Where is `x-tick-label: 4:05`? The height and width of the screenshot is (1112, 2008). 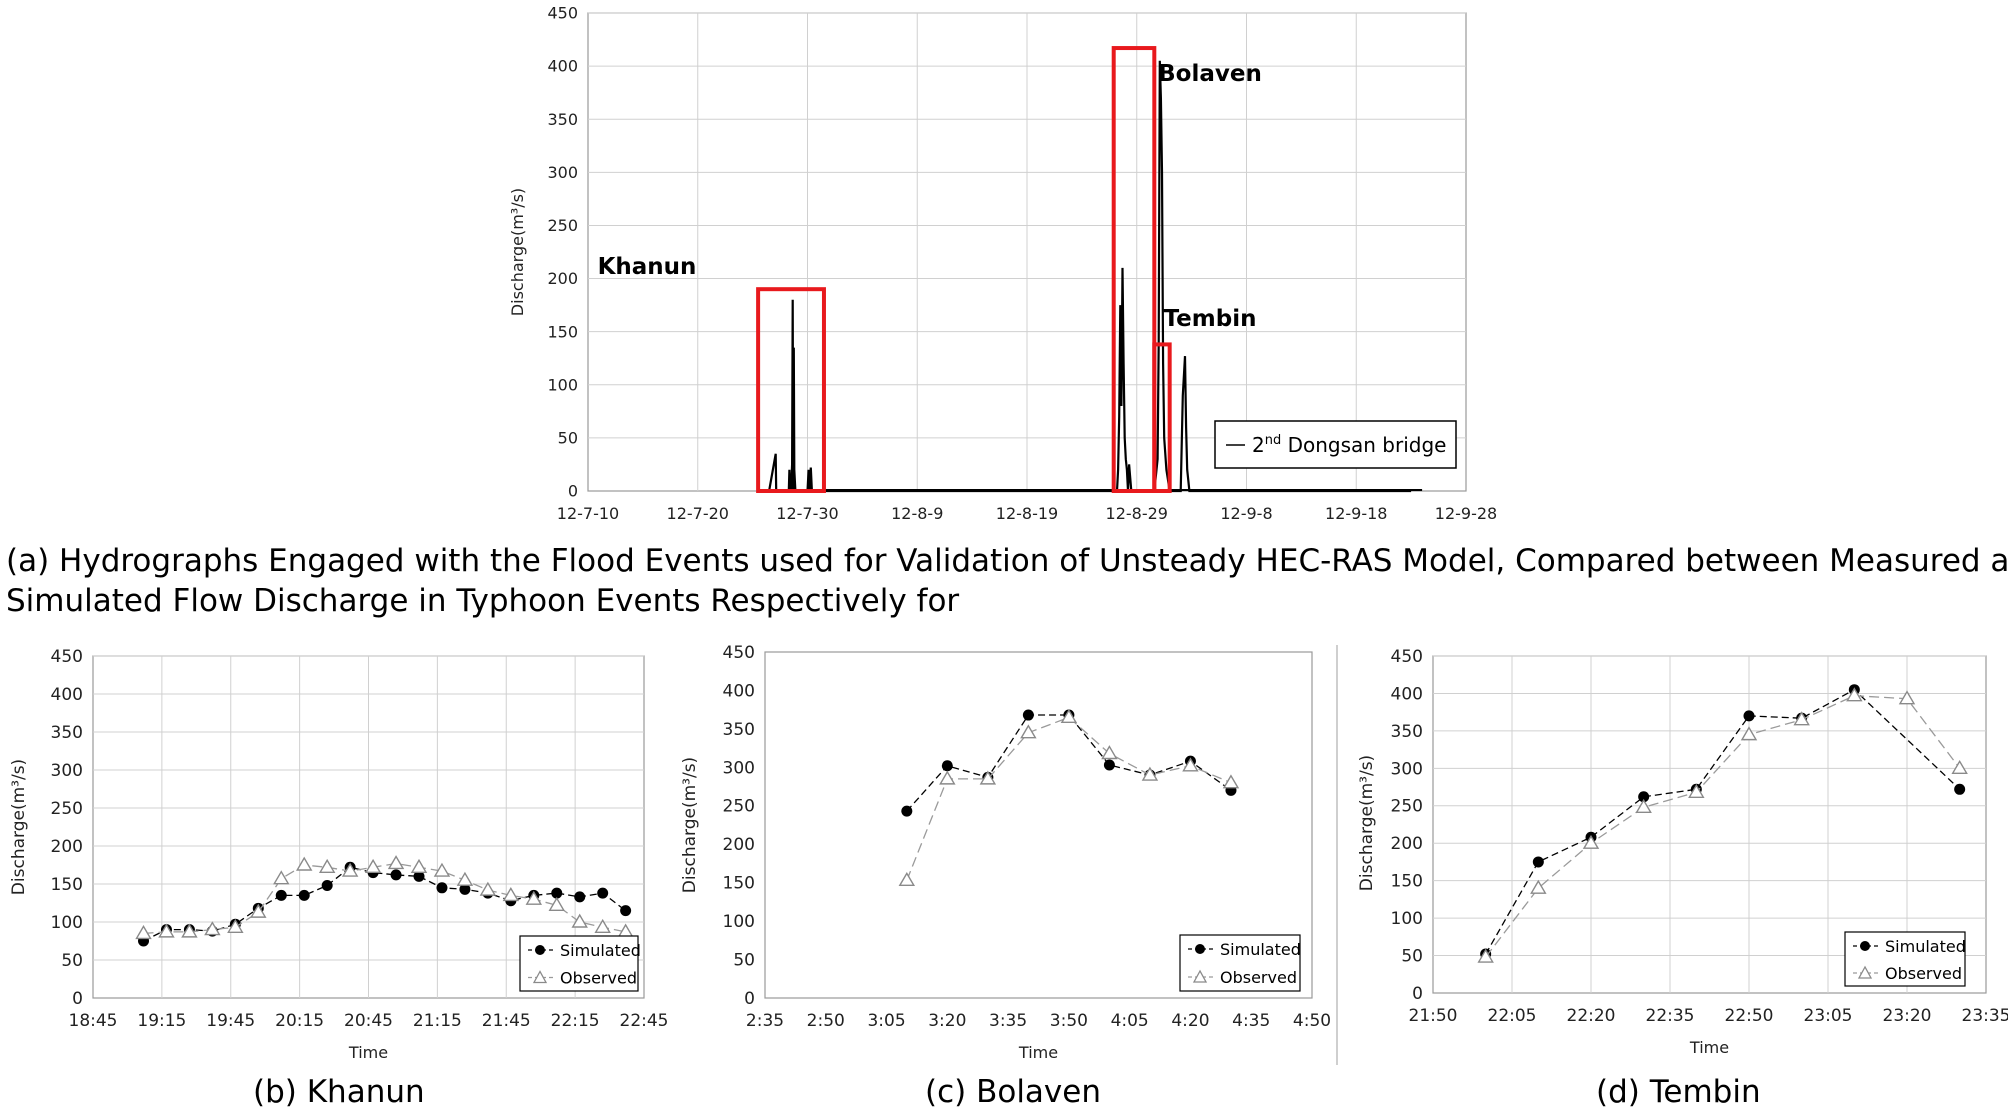 x-tick-label: 4:05 is located at coordinates (1130, 1021).